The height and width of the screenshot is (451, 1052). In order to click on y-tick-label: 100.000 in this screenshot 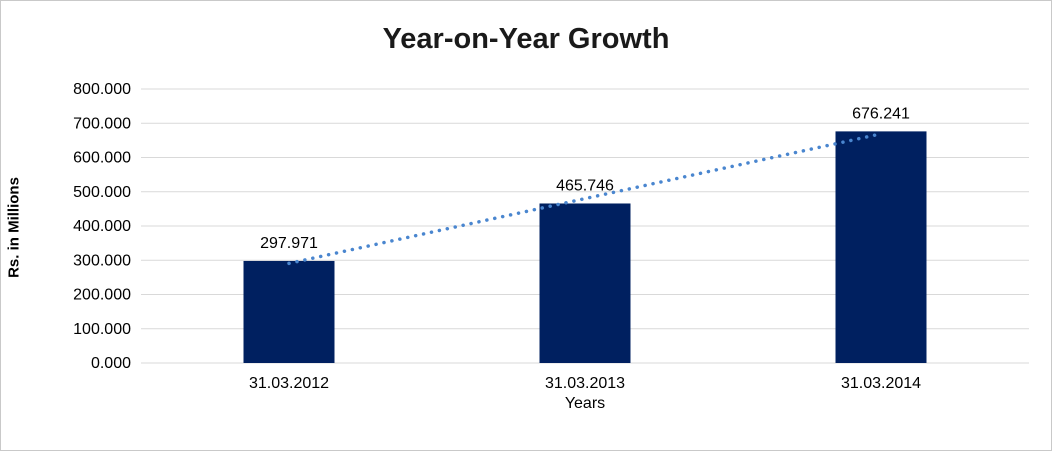, I will do `click(102, 329)`.